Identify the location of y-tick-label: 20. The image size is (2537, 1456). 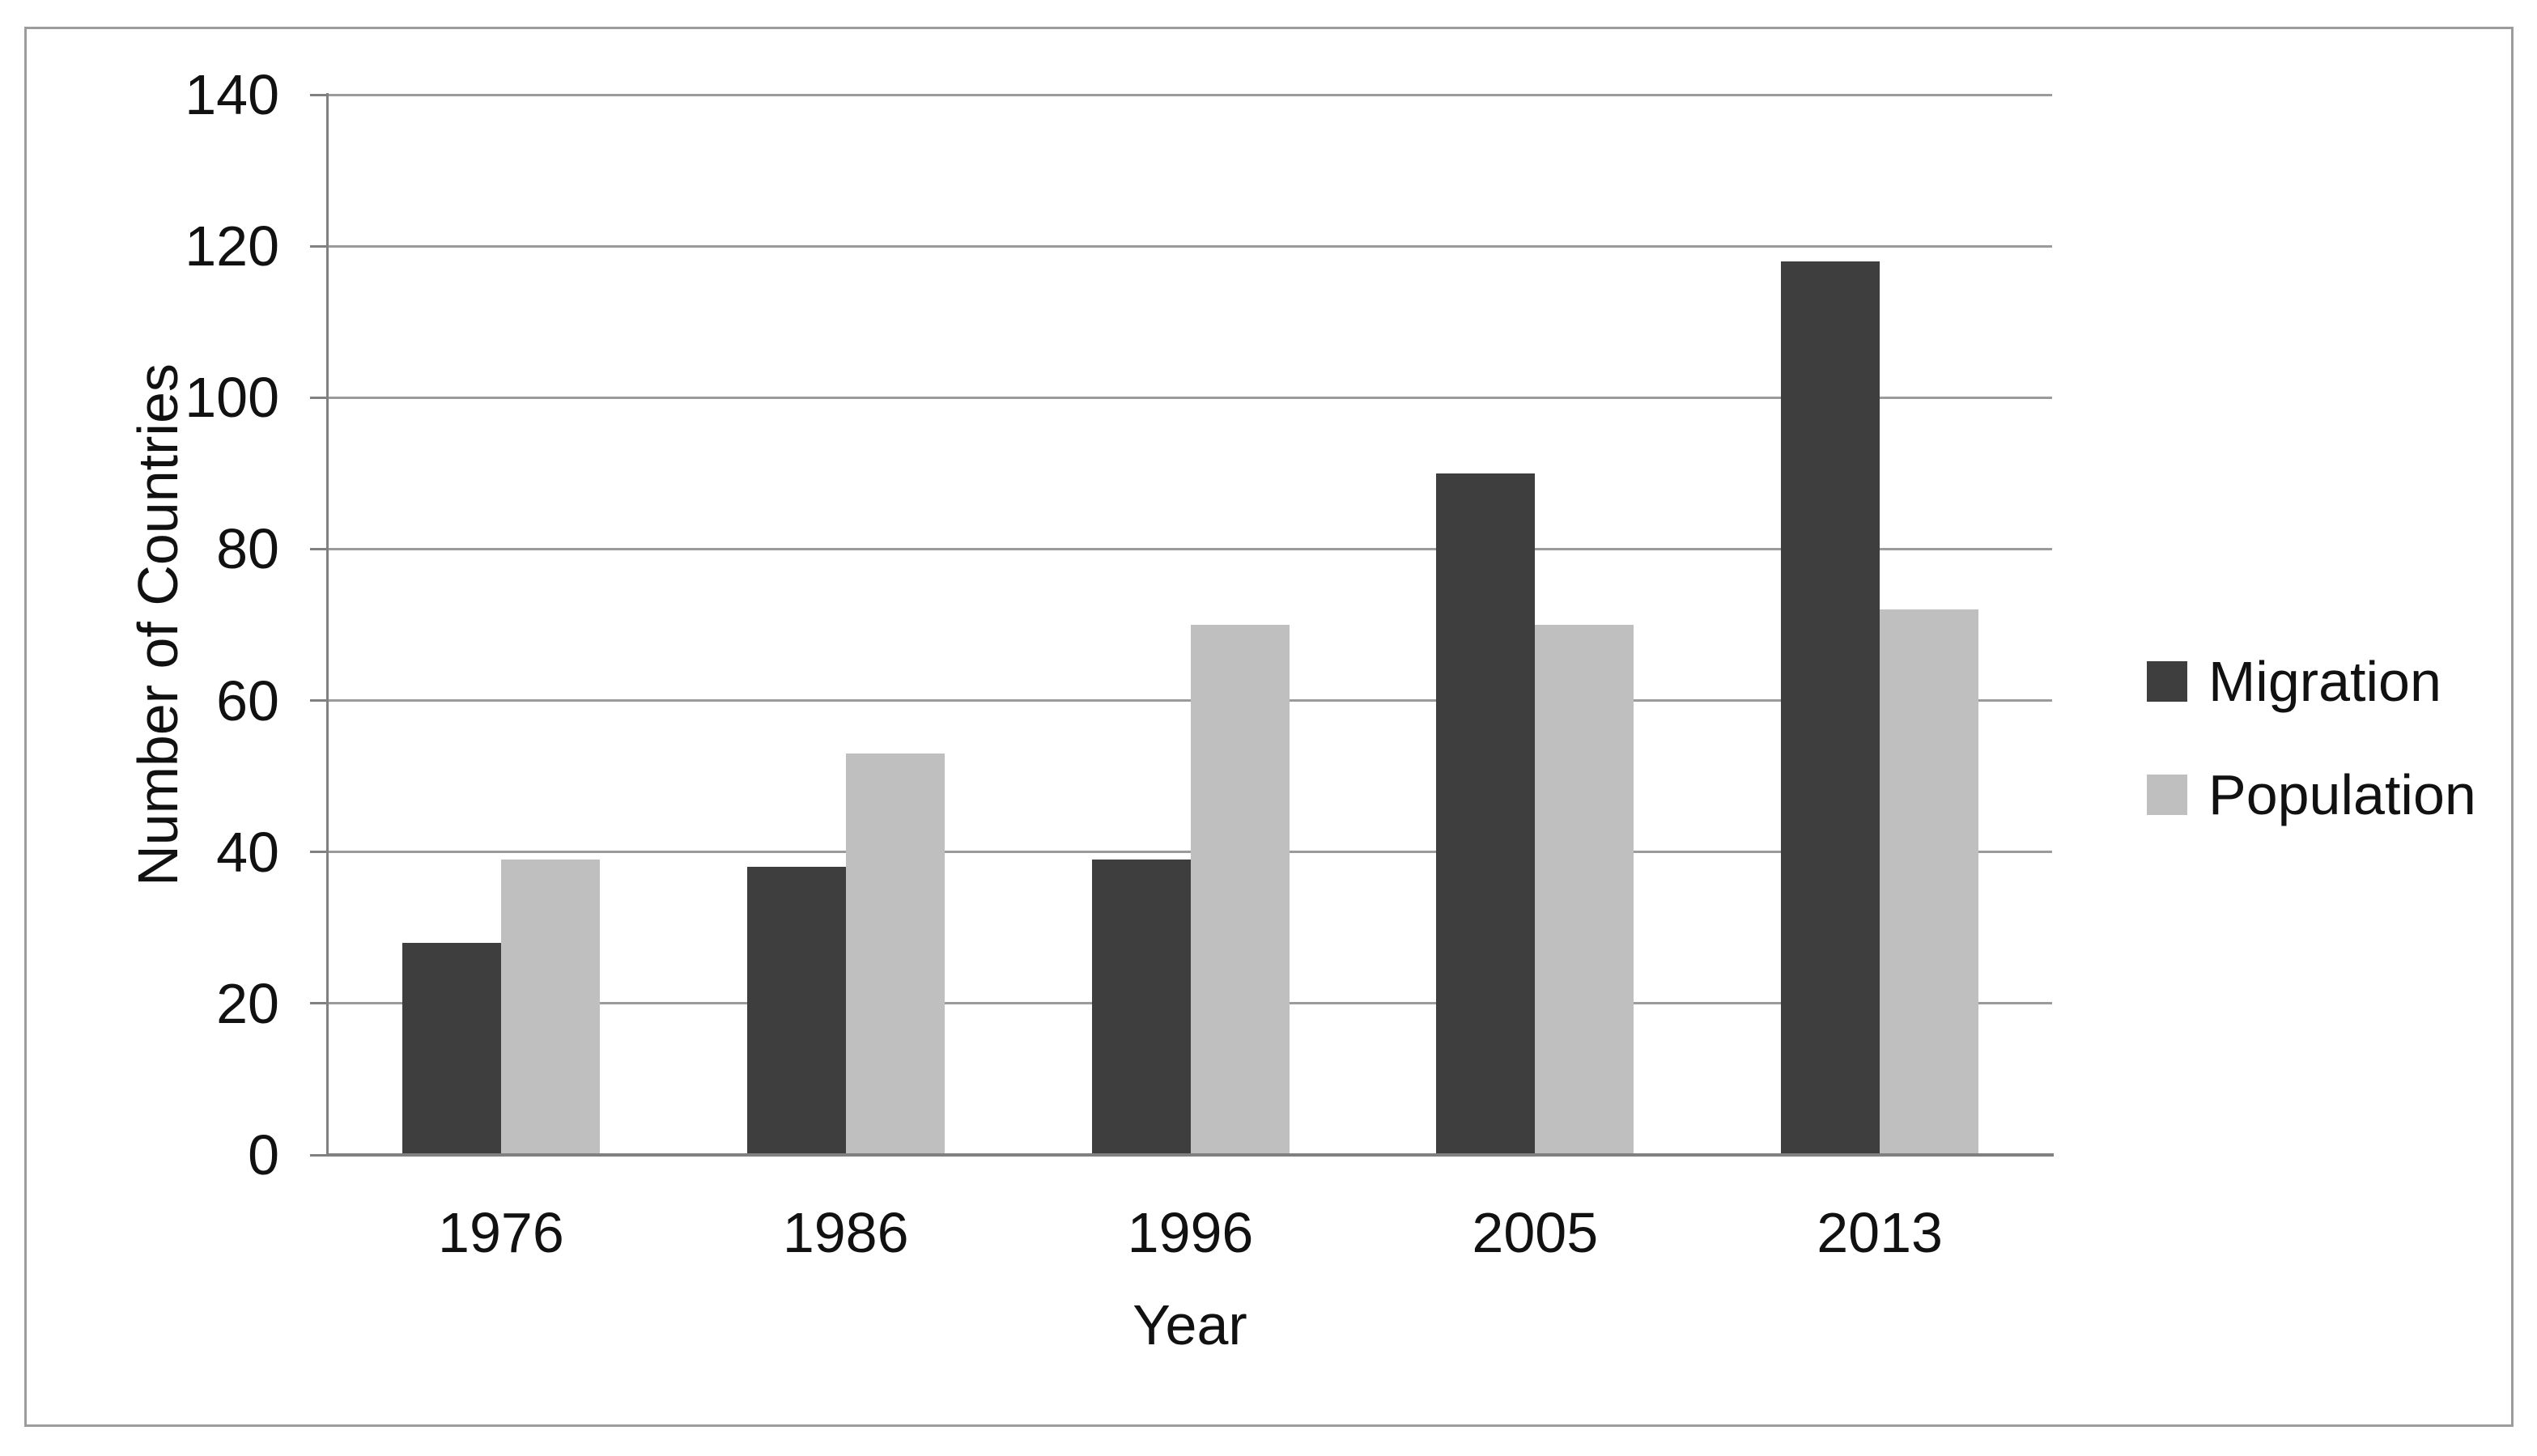
(247, 1003).